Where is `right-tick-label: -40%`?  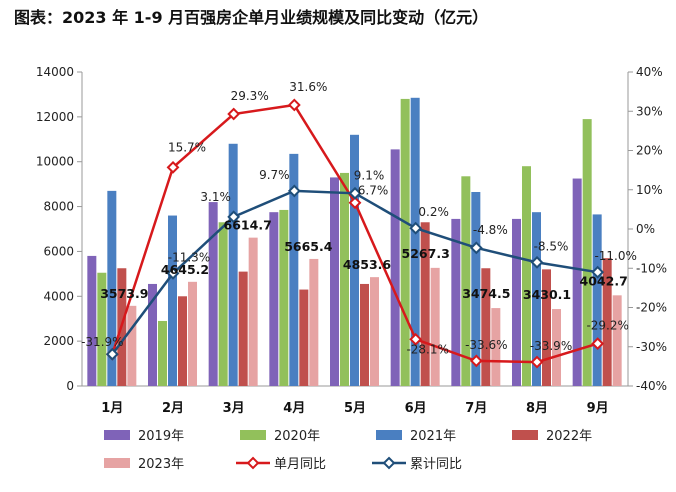 right-tick-label: -40% is located at coordinates (651, 386).